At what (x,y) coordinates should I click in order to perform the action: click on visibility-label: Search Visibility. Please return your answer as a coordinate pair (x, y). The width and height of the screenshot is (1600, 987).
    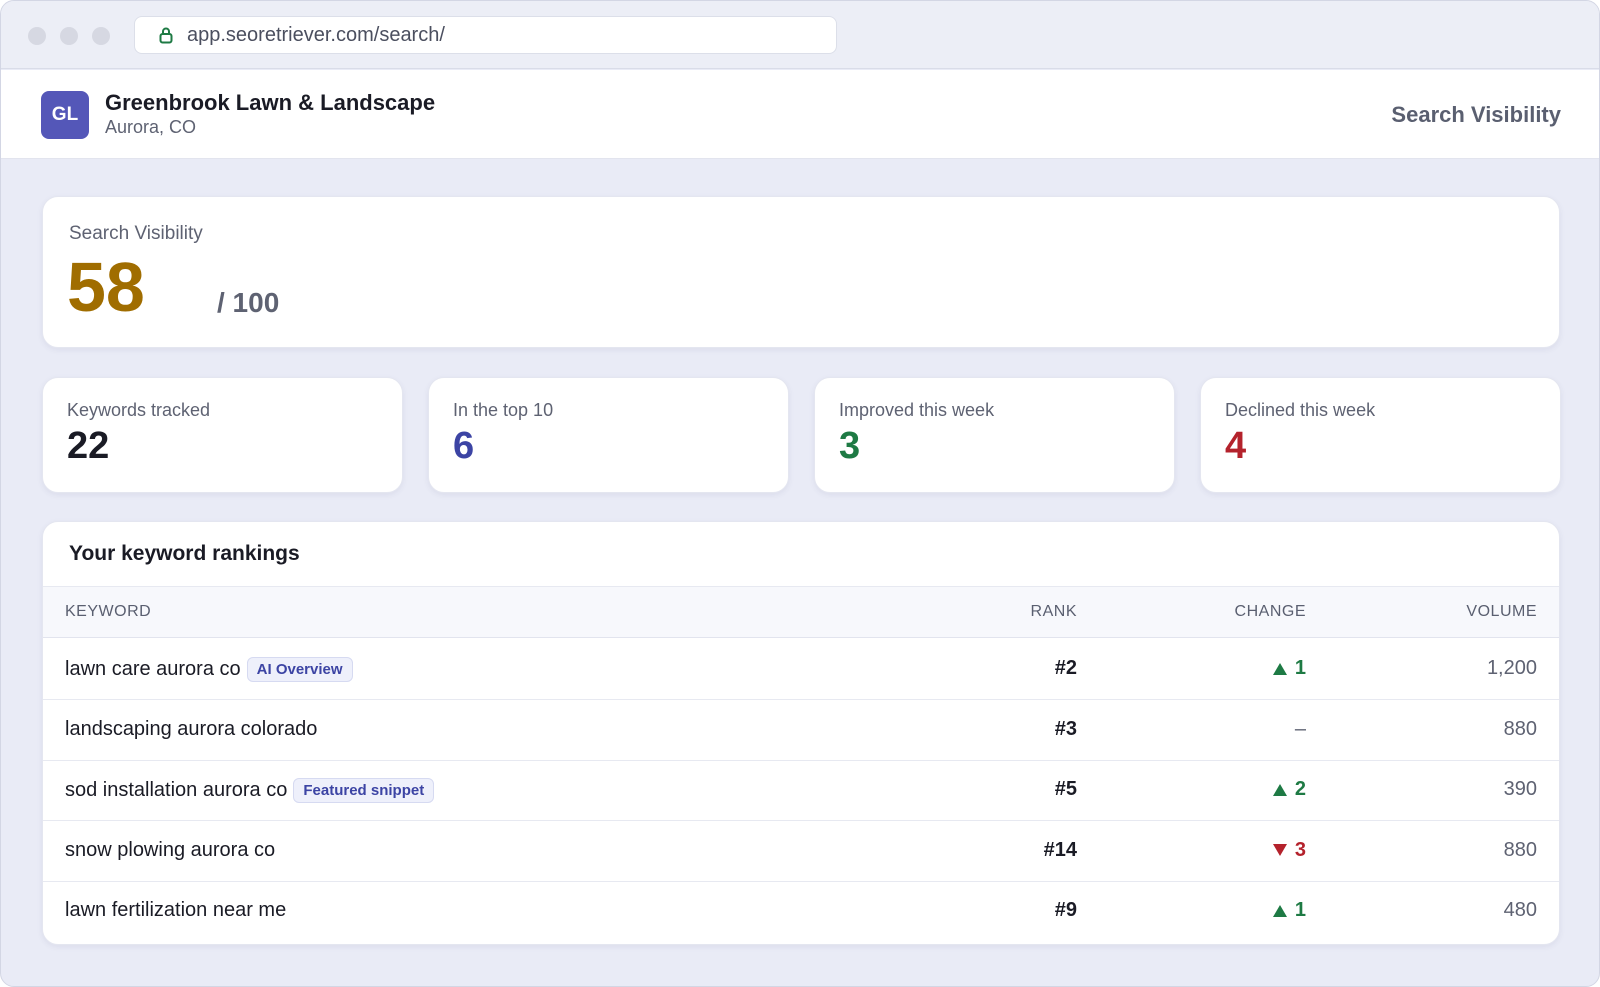
    Looking at the image, I should click on (136, 233).